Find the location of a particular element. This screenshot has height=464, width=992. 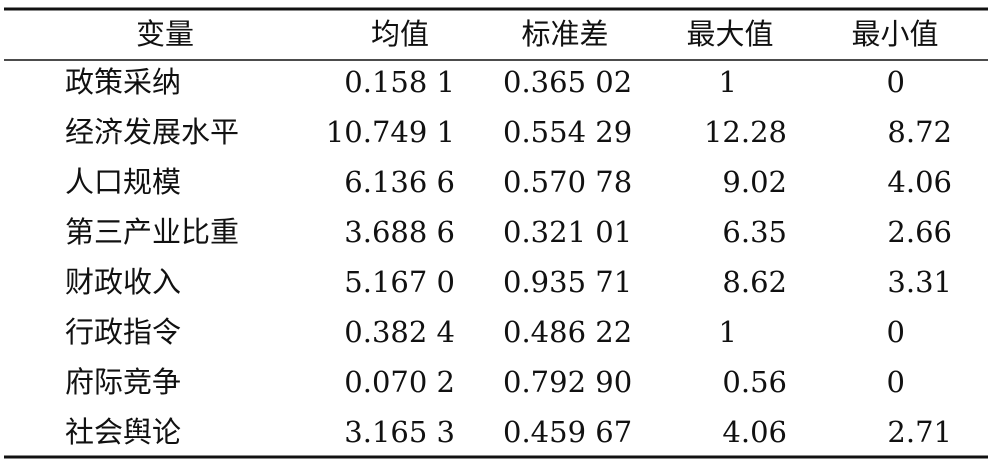

header-cell: 标准差 is located at coordinates (564, 34).